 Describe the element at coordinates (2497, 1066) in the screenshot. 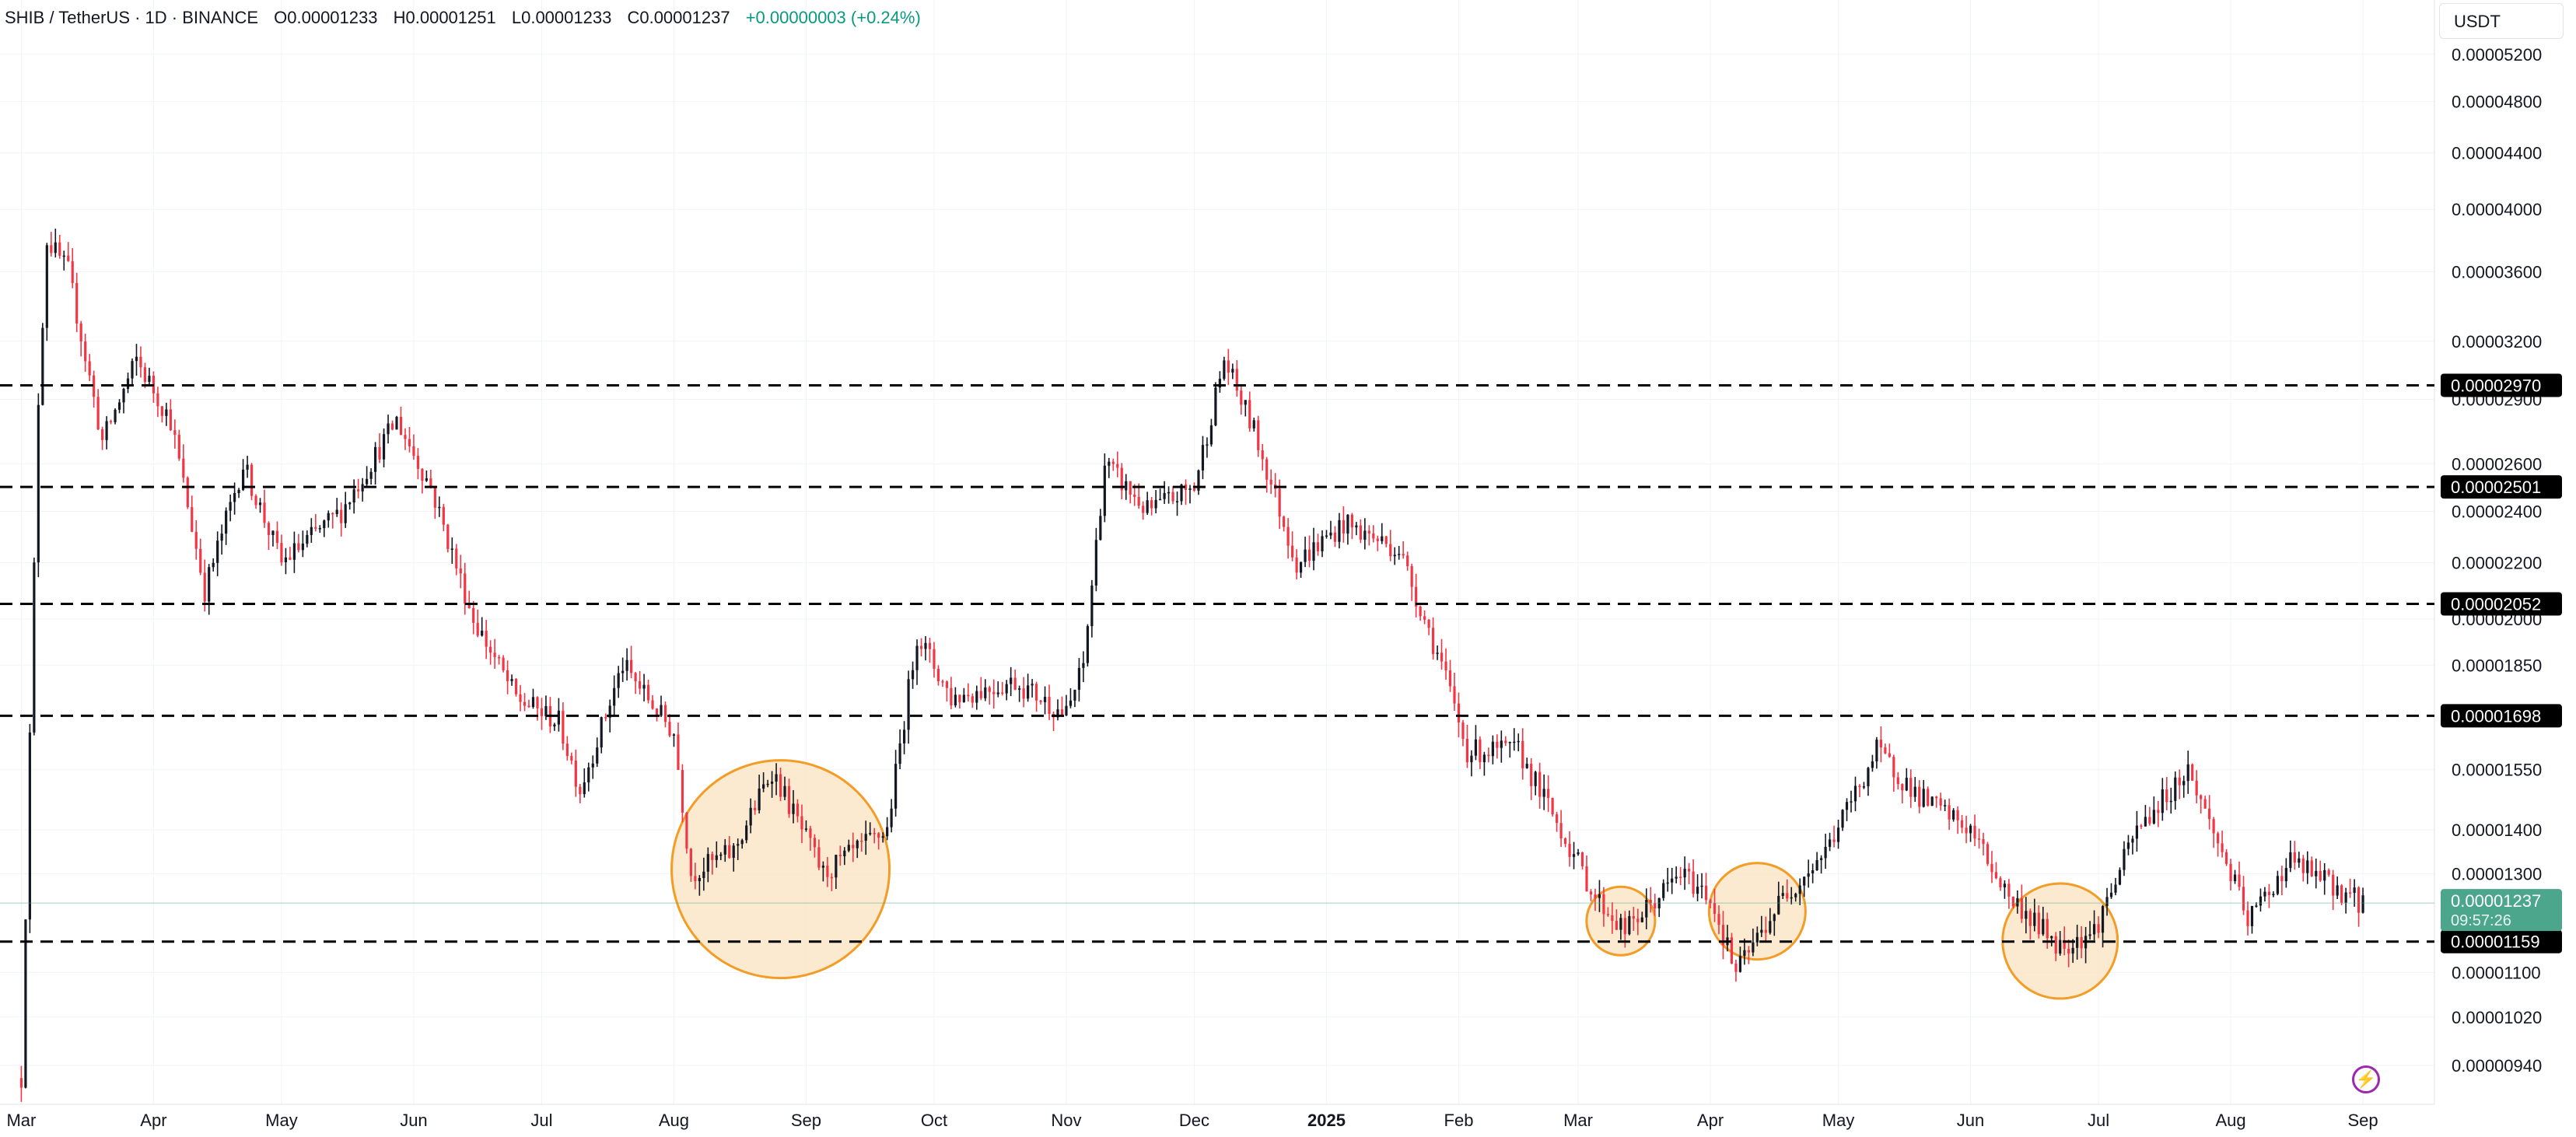

I see `y-tick-label: 0.00000940` at that location.